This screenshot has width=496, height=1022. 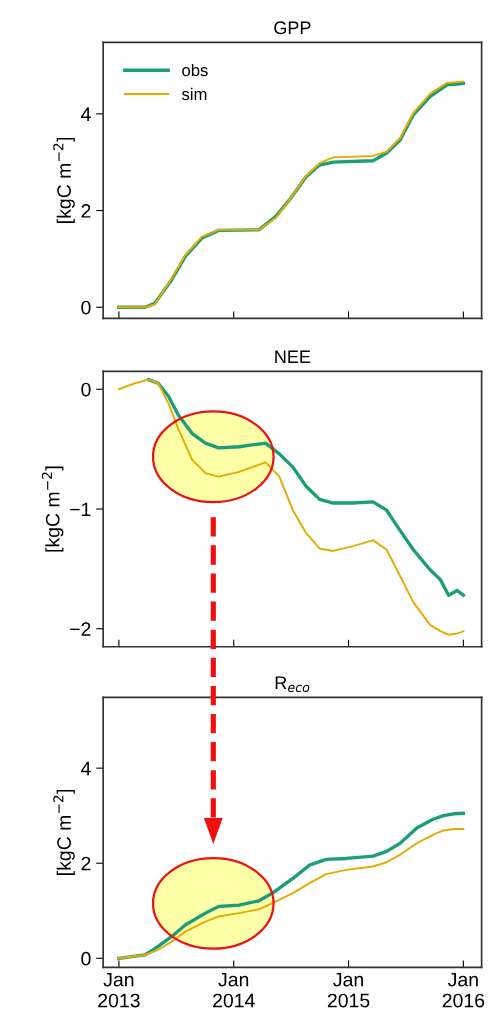 What do you see at coordinates (234, 990) in the screenshot?
I see `x-tick-label: Jan 2014` at bounding box center [234, 990].